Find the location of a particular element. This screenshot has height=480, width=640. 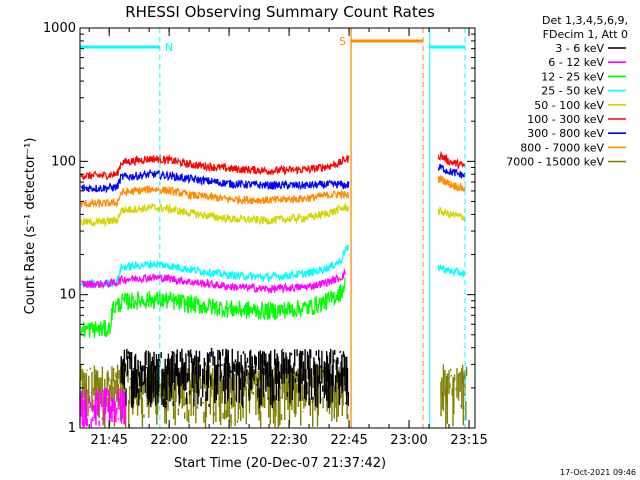

series-50-100-kev is located at coordinates (273, 214).